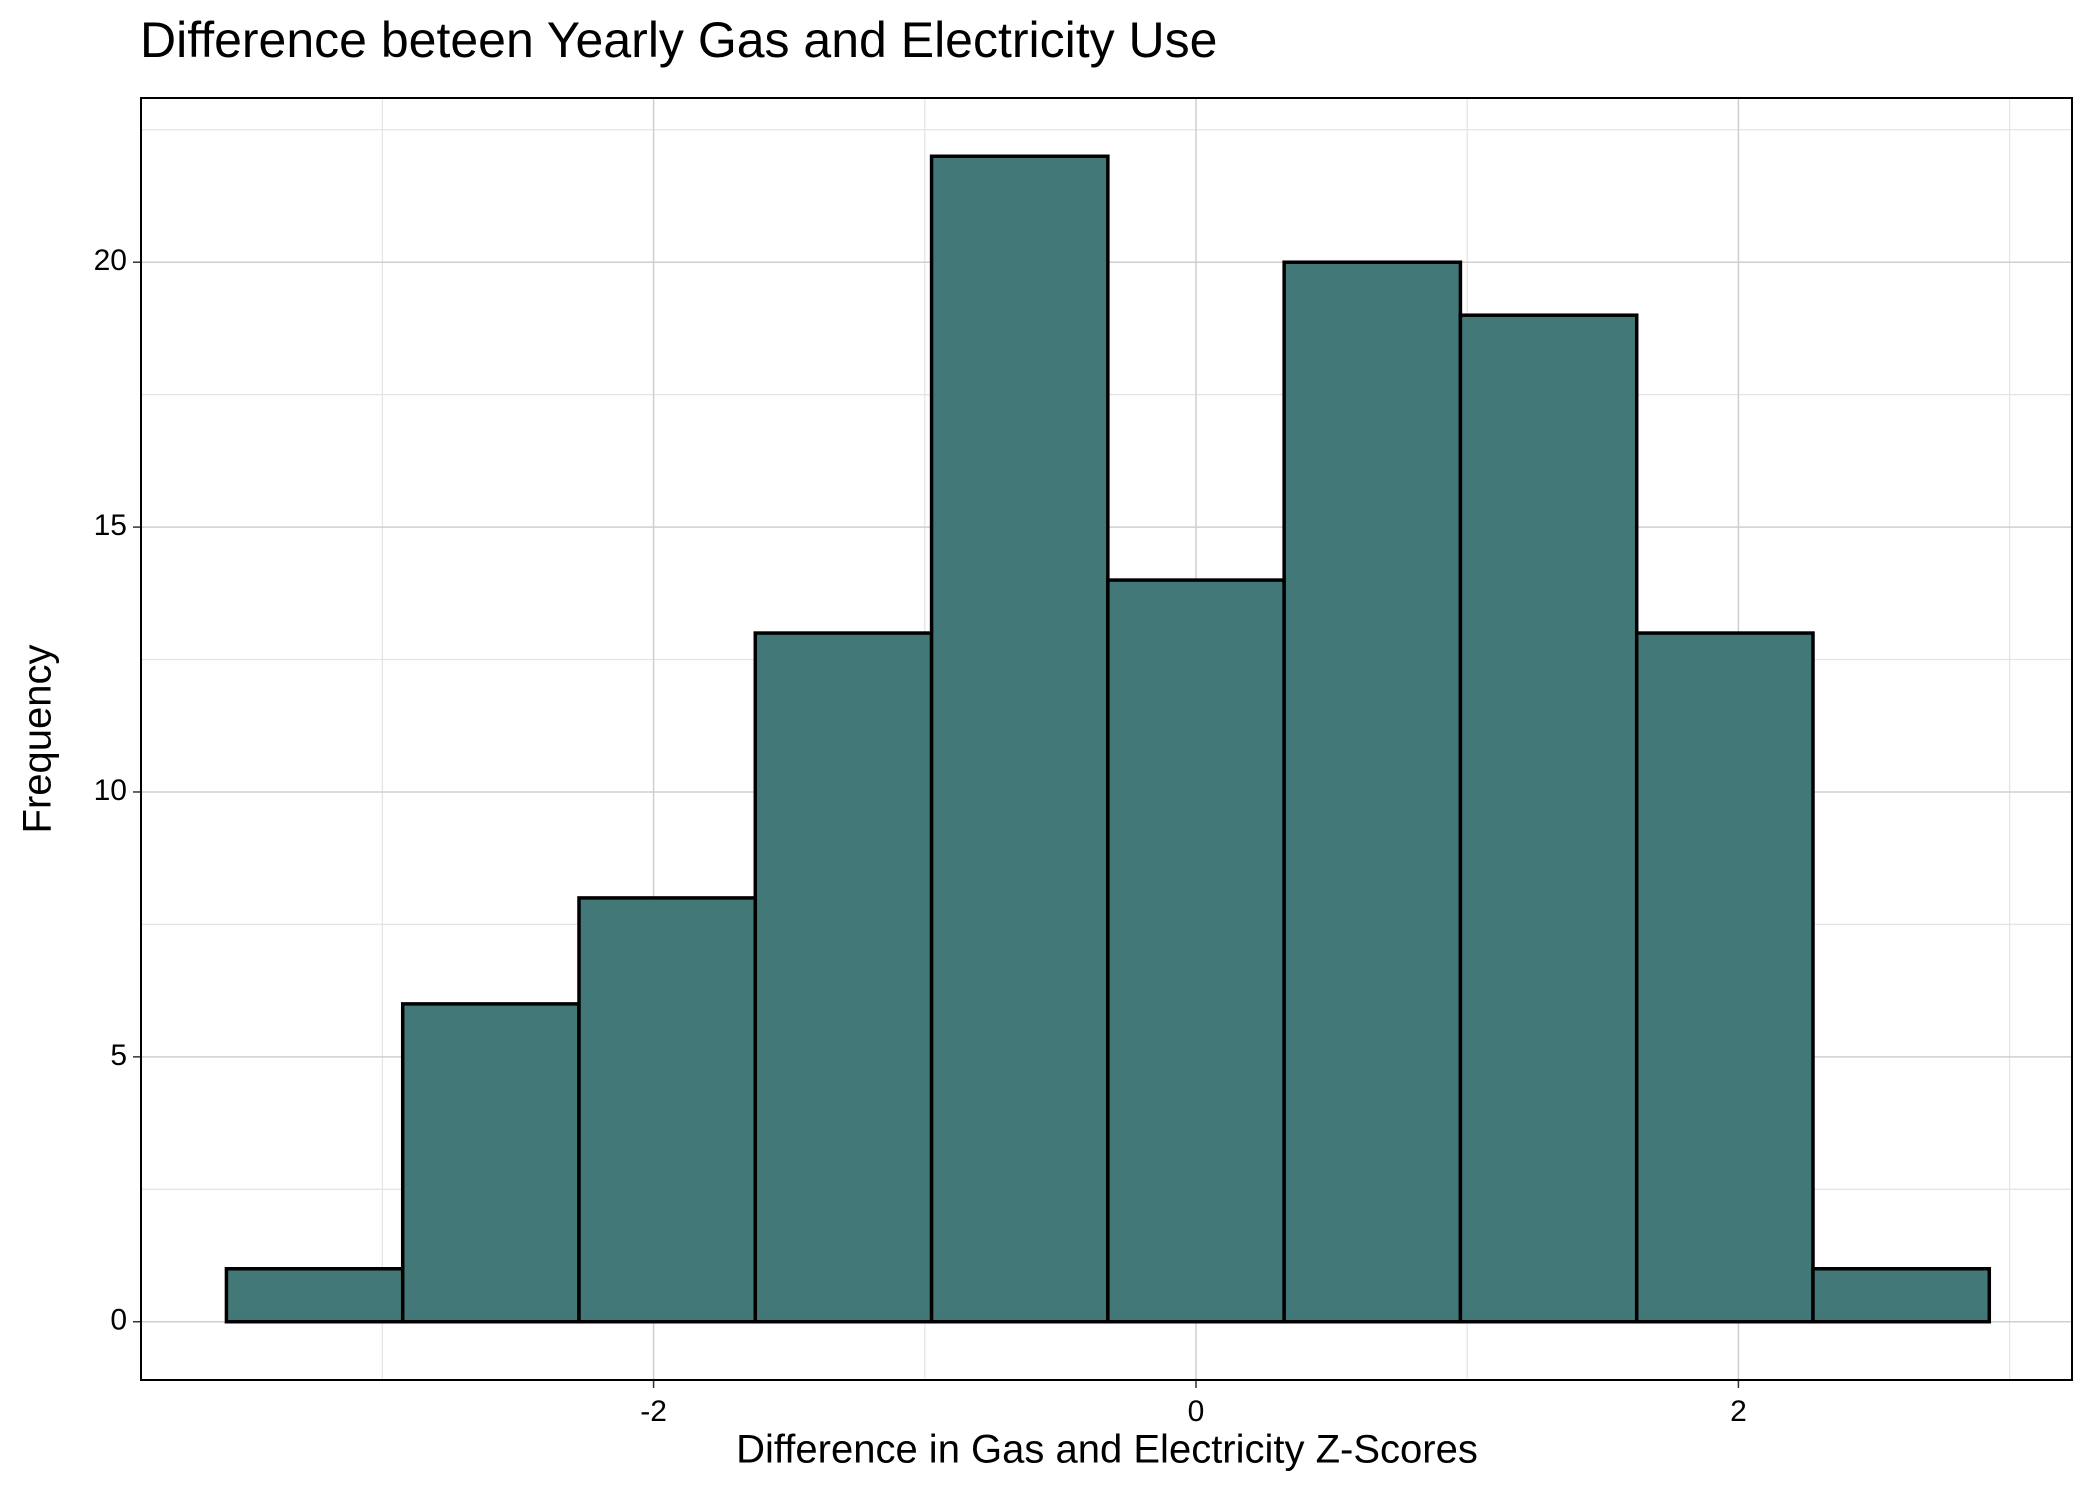 The image size is (2099, 1499). I want to click on y-tick-label: 20, so click(110, 260).